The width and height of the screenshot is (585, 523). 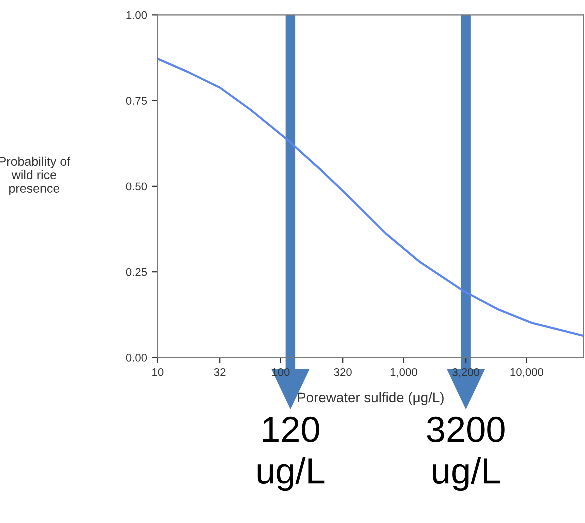 What do you see at coordinates (137, 358) in the screenshot?
I see `y-tick-label: 0.00` at bounding box center [137, 358].